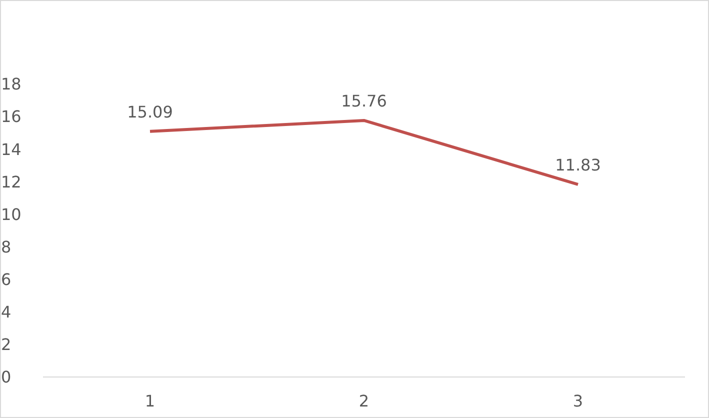 This screenshot has height=418, width=709. What do you see at coordinates (11, 149) in the screenshot?
I see `y-tick-label: 14` at bounding box center [11, 149].